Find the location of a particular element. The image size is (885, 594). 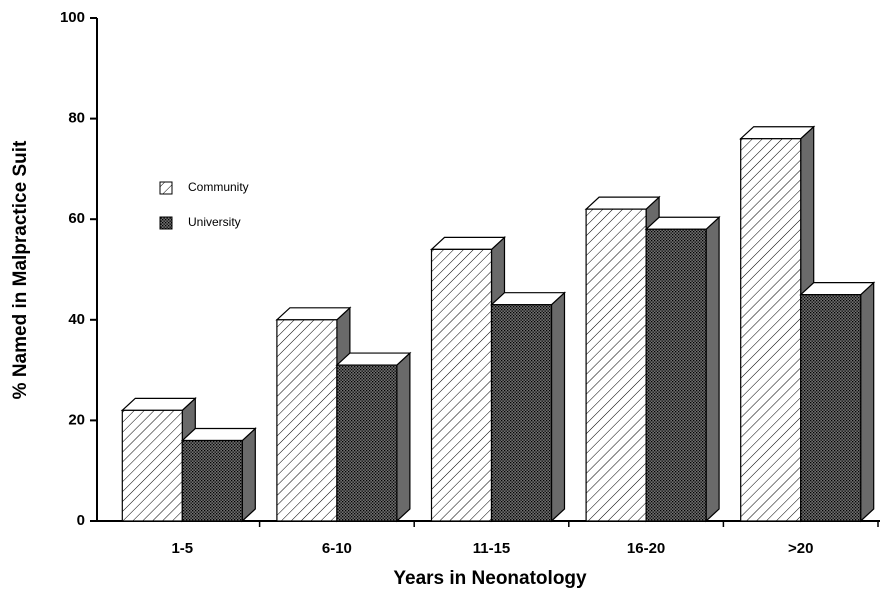

x-tick-label: 11-15 is located at coordinates (492, 548).